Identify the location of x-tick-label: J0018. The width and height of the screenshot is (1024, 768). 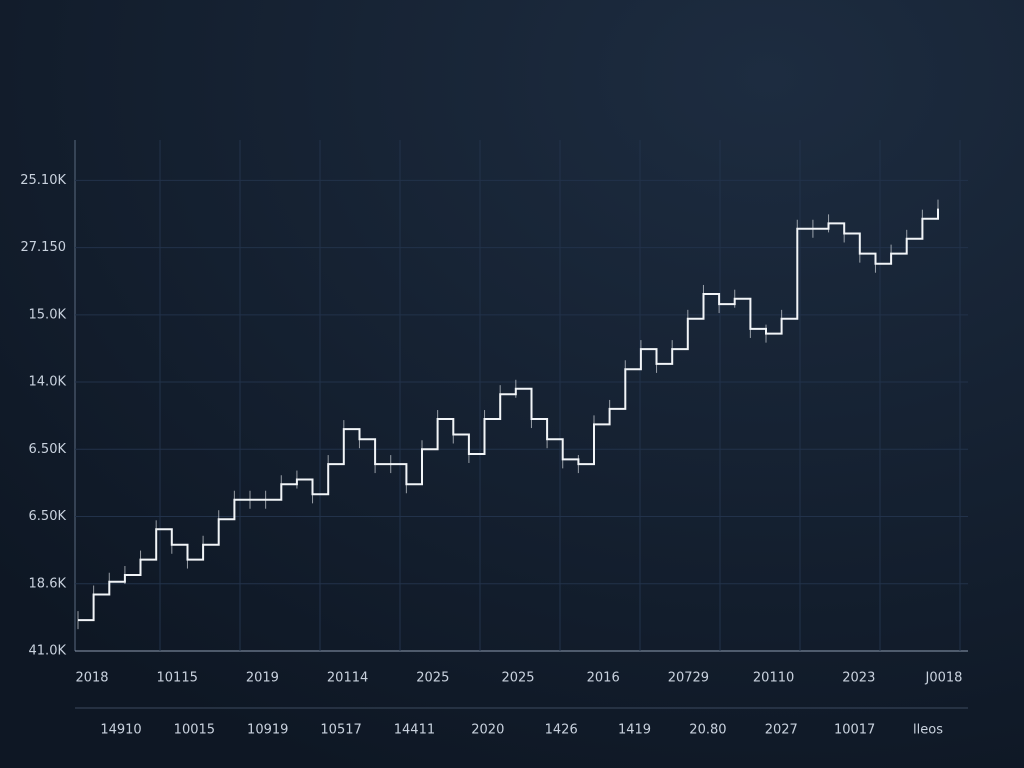
(944, 678).